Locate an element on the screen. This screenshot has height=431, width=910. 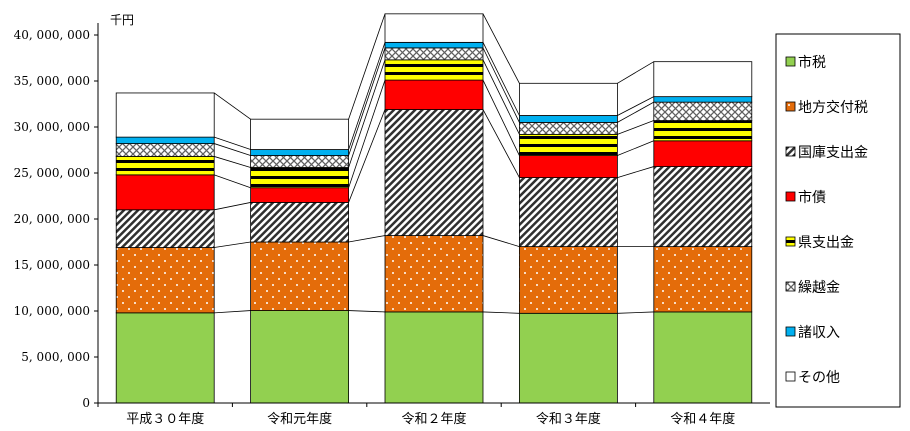
x-tick-label: 令和元年度 is located at coordinates (299, 419).